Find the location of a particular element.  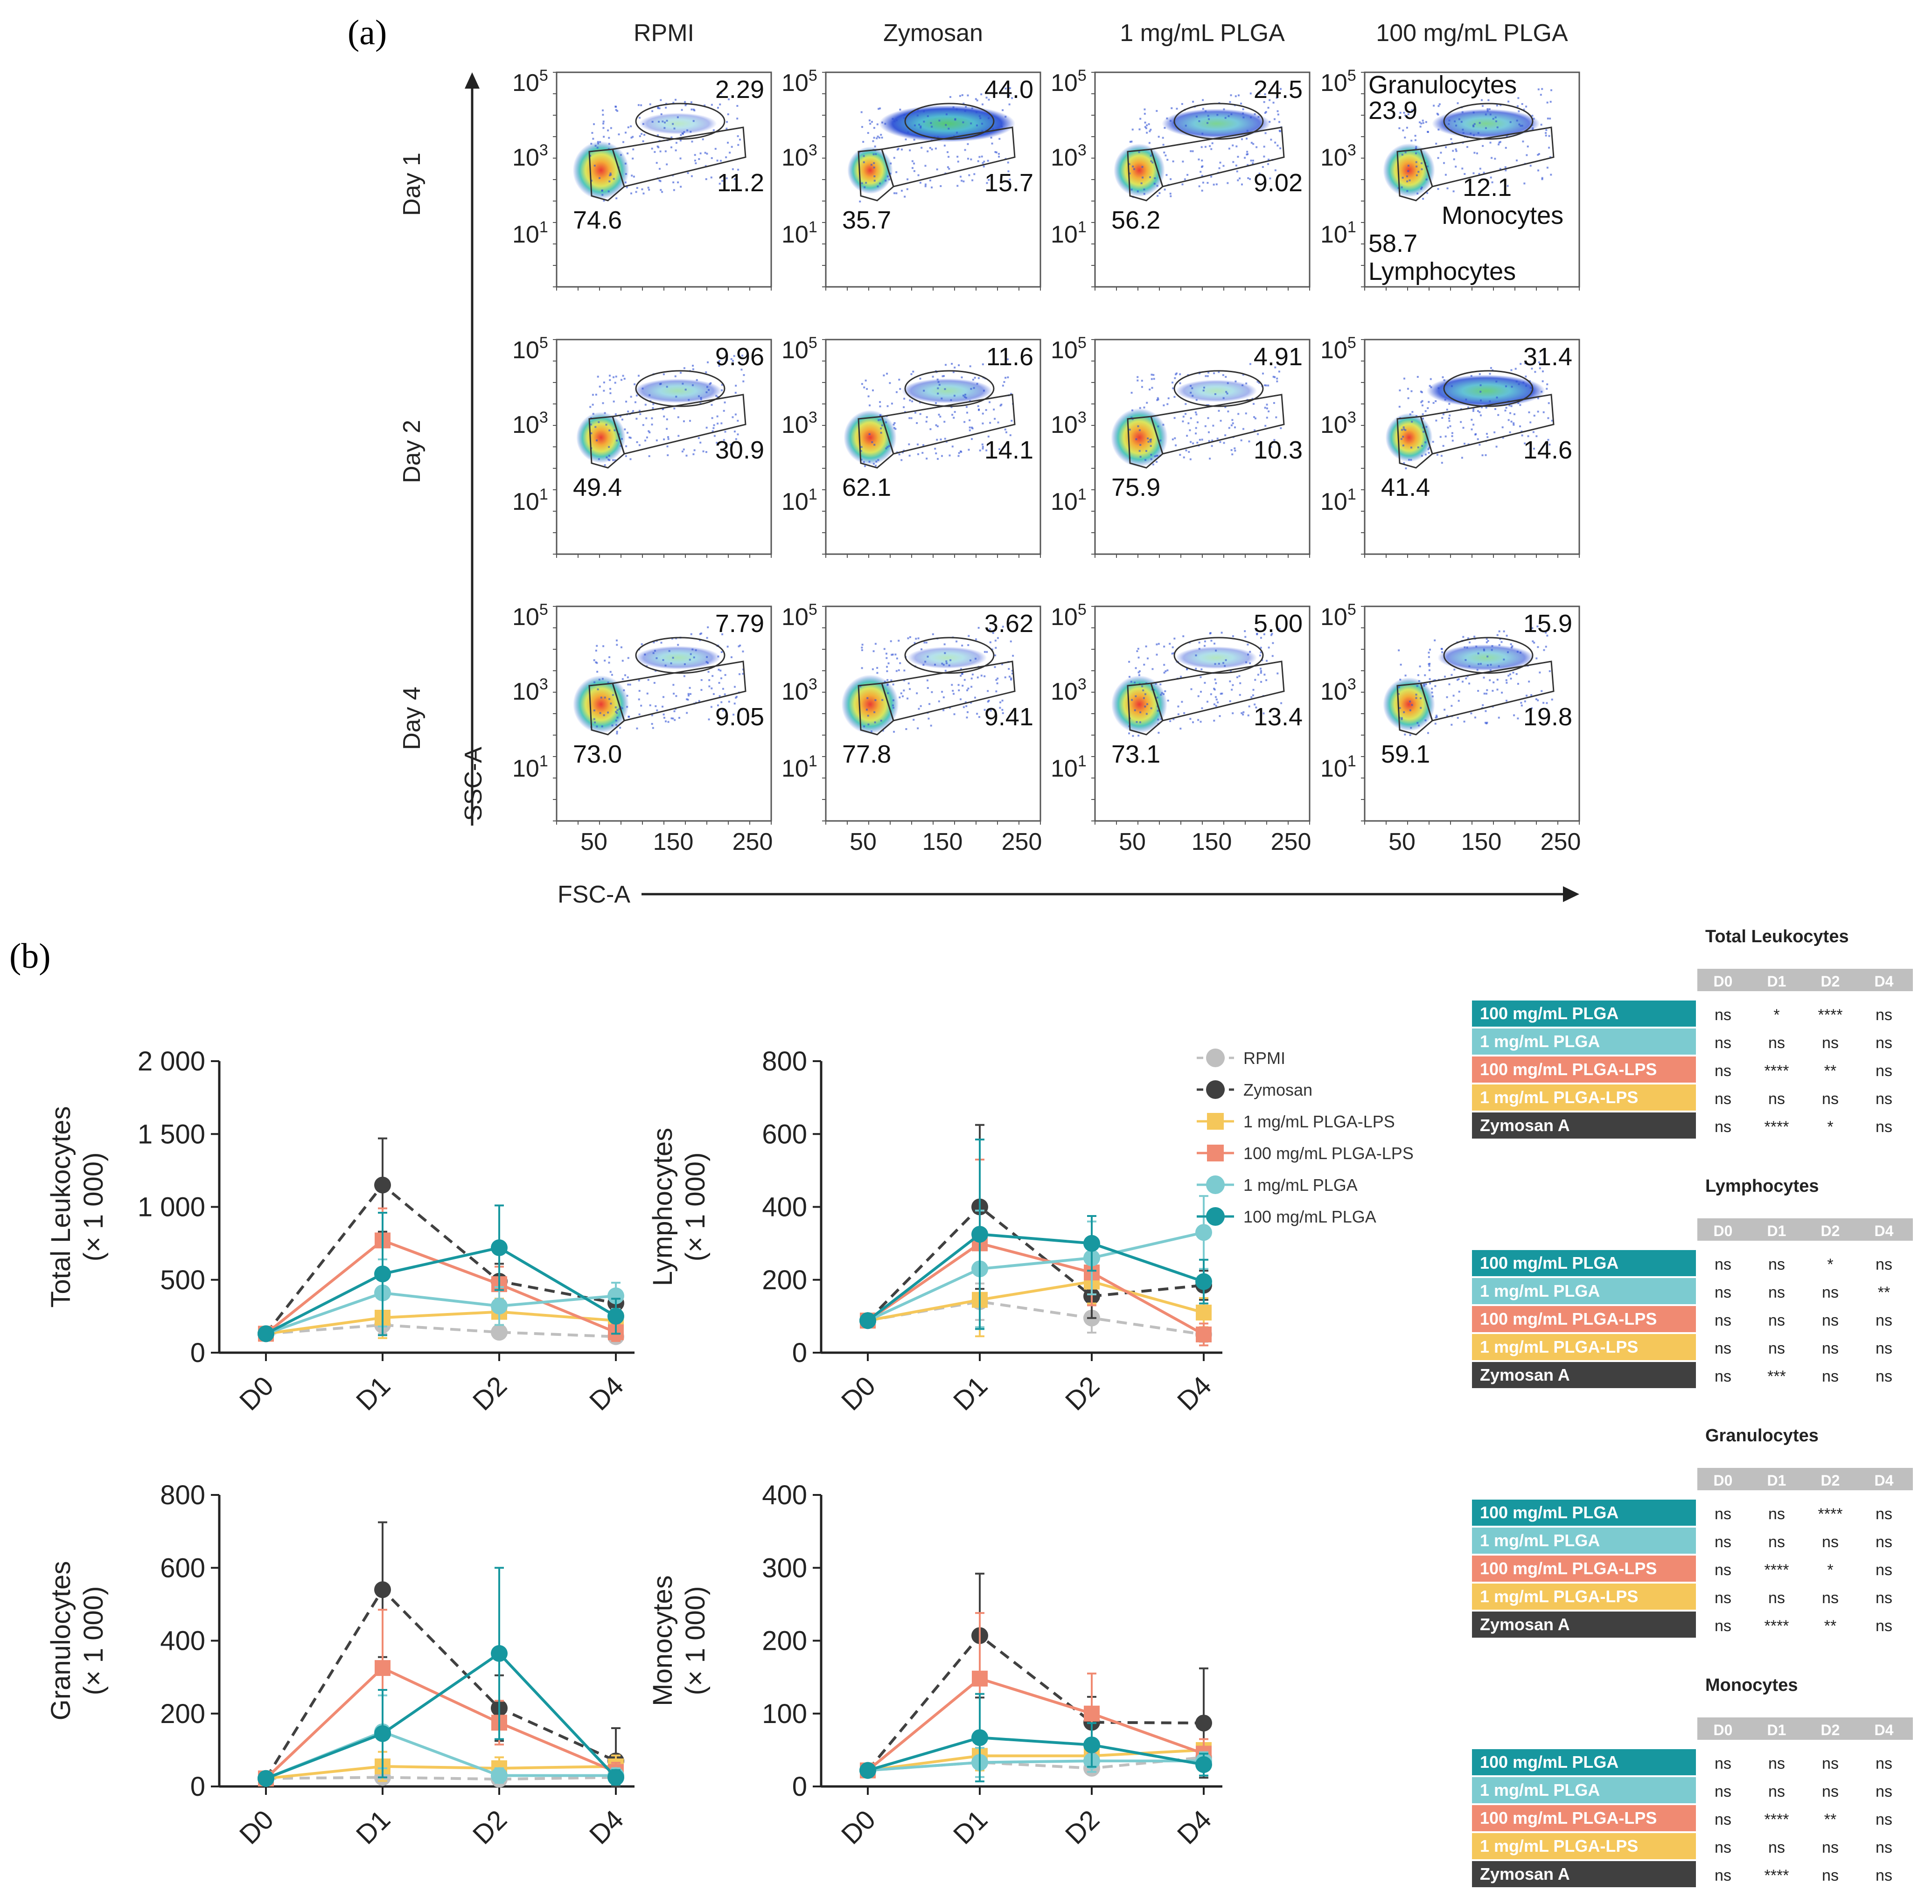

data-point is located at coordinates (1203, 1281).